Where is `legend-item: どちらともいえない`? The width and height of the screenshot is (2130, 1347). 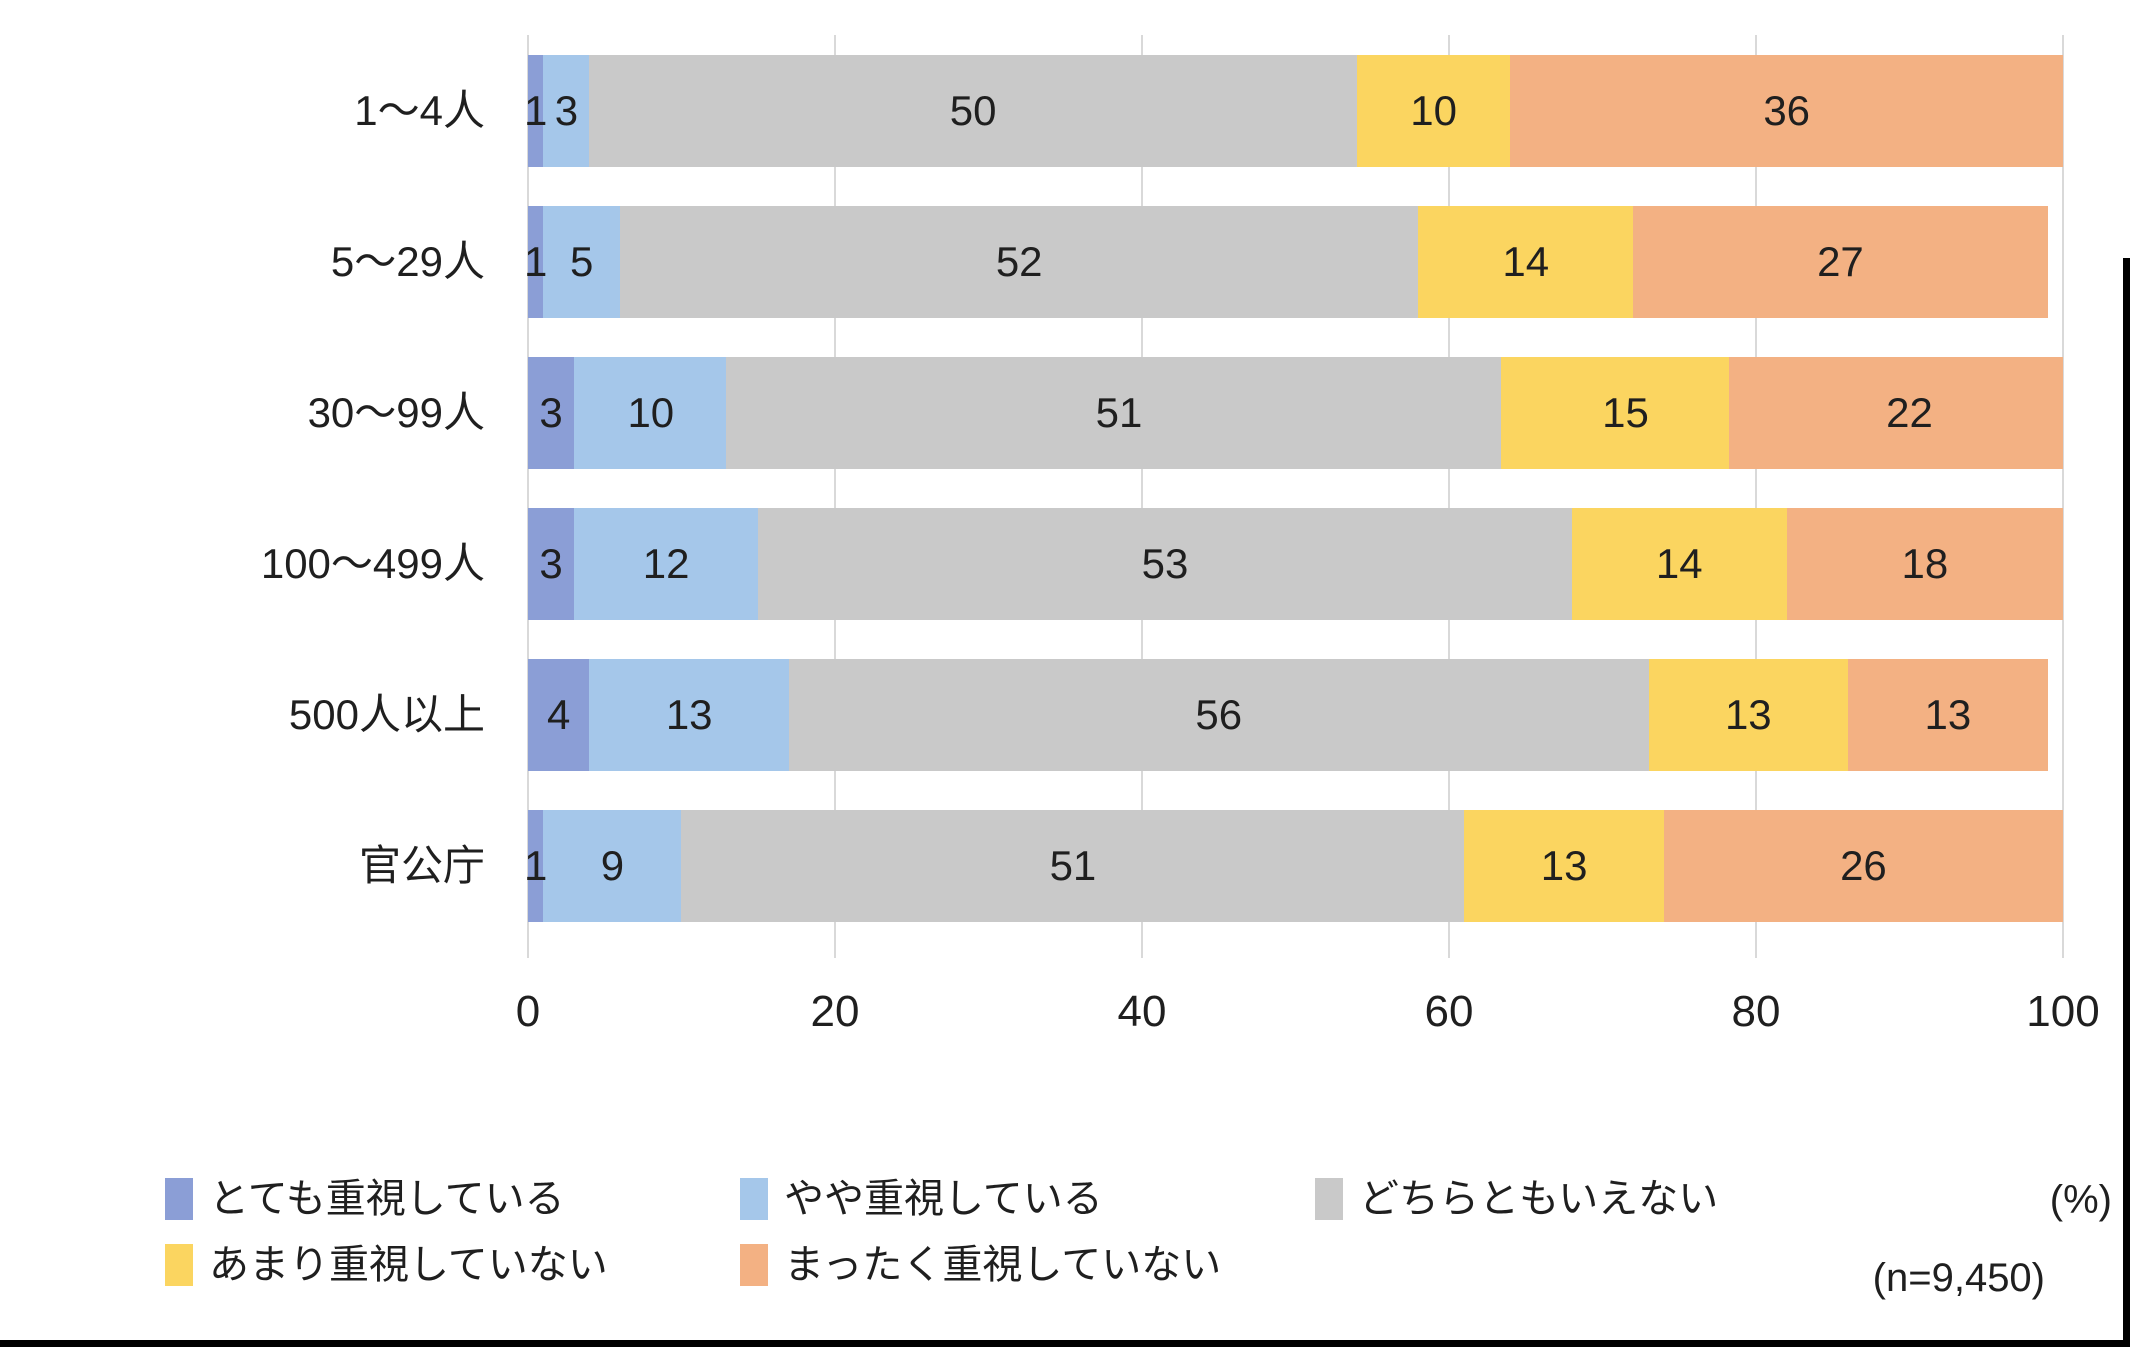
legend-item: どちらともいえない is located at coordinates (1516, 1199).